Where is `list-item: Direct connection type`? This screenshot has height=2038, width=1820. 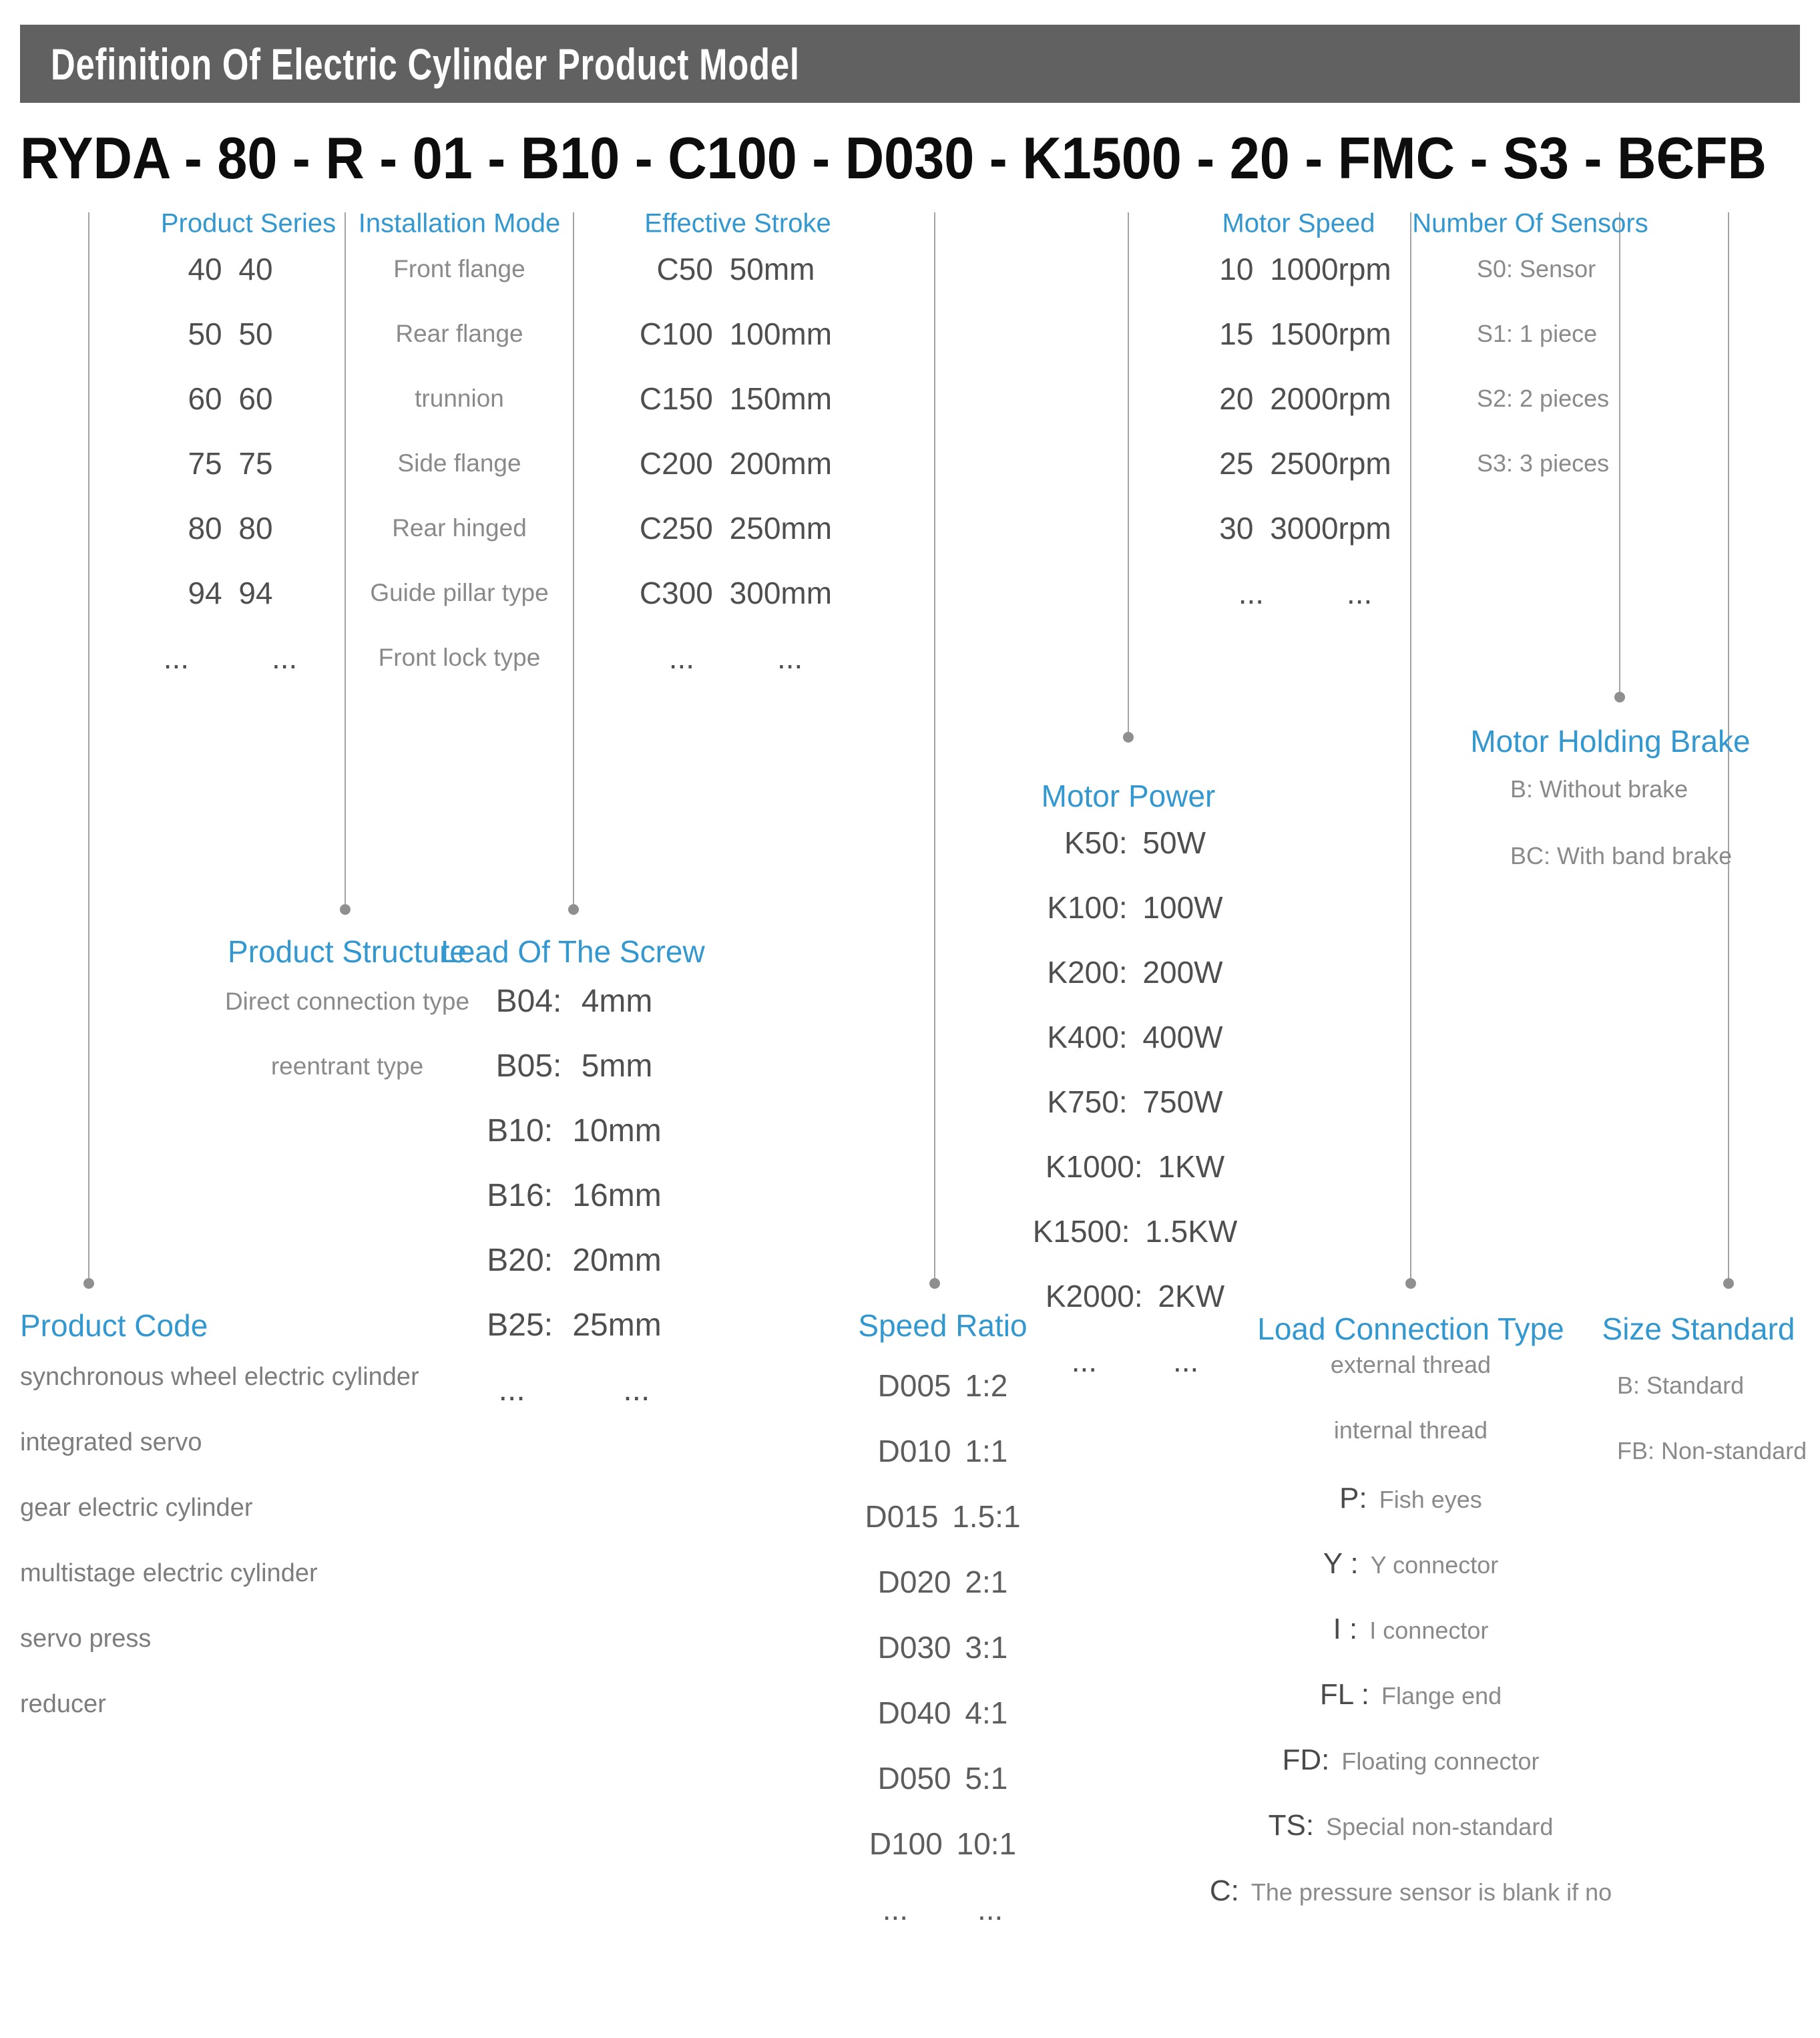 list-item: Direct connection type is located at coordinates (347, 1001).